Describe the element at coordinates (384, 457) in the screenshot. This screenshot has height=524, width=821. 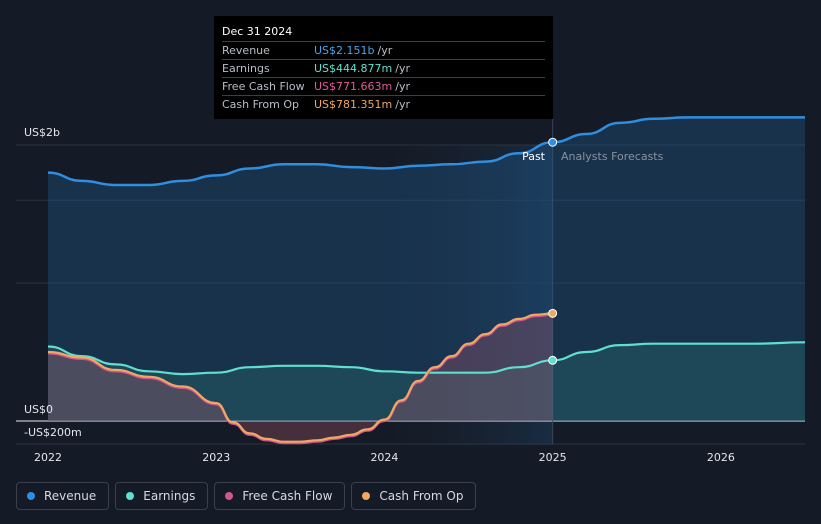
I see `x-tick-label: 2024` at that location.